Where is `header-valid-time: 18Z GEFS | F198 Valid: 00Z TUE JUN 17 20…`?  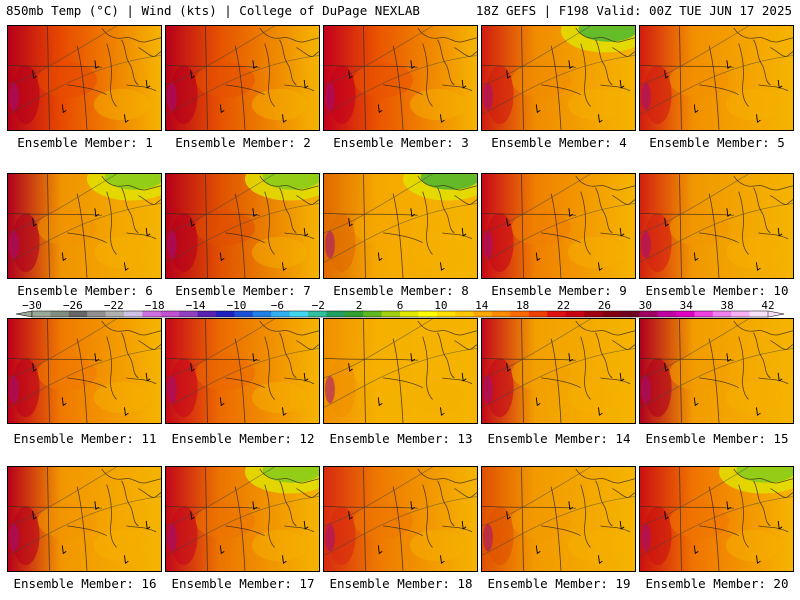 header-valid-time: 18Z GEFS | F198 Valid: 00Z TUE JUN 17 20… is located at coordinates (633, 10).